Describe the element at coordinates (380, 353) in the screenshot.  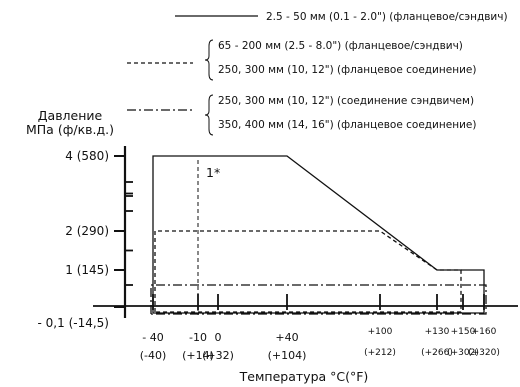
I see `x-tick-label-f: (+212)` at that location.